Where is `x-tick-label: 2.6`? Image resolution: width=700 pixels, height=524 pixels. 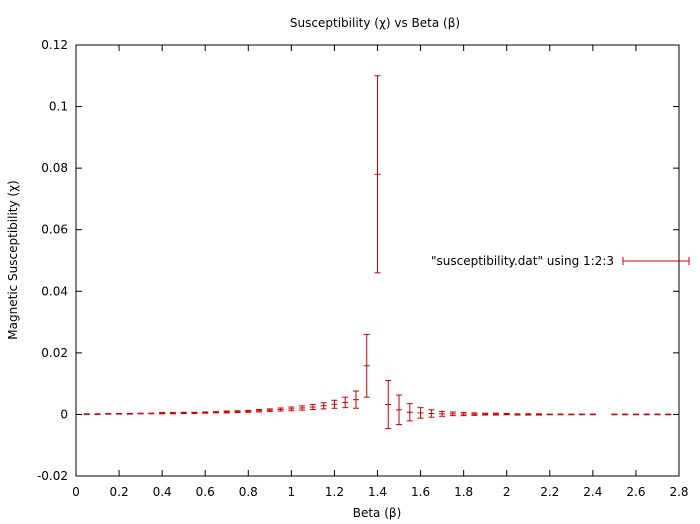
x-tick-label: 2.6 is located at coordinates (635, 492).